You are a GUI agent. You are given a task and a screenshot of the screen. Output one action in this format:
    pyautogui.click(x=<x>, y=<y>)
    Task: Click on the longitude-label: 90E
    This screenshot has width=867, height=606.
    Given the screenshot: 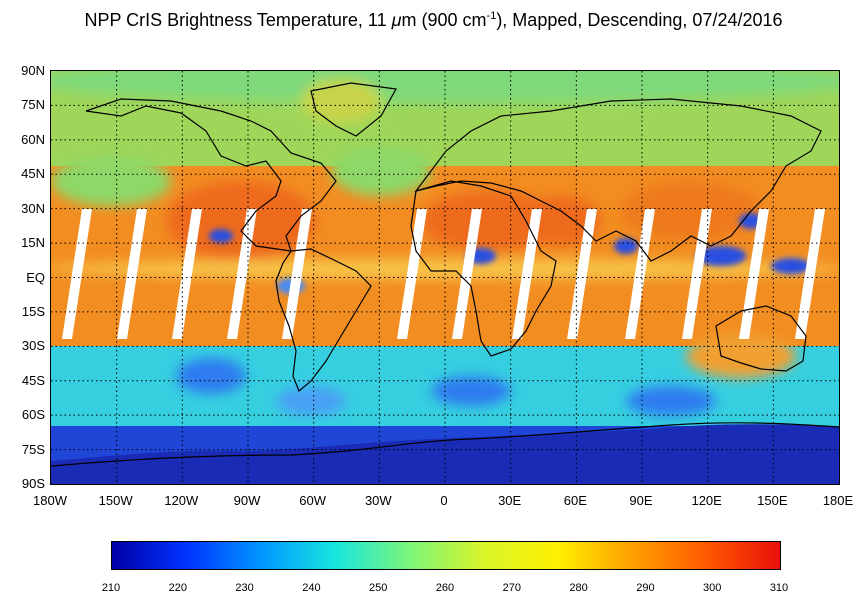 What is the action you would take?
    pyautogui.click(x=641, y=500)
    